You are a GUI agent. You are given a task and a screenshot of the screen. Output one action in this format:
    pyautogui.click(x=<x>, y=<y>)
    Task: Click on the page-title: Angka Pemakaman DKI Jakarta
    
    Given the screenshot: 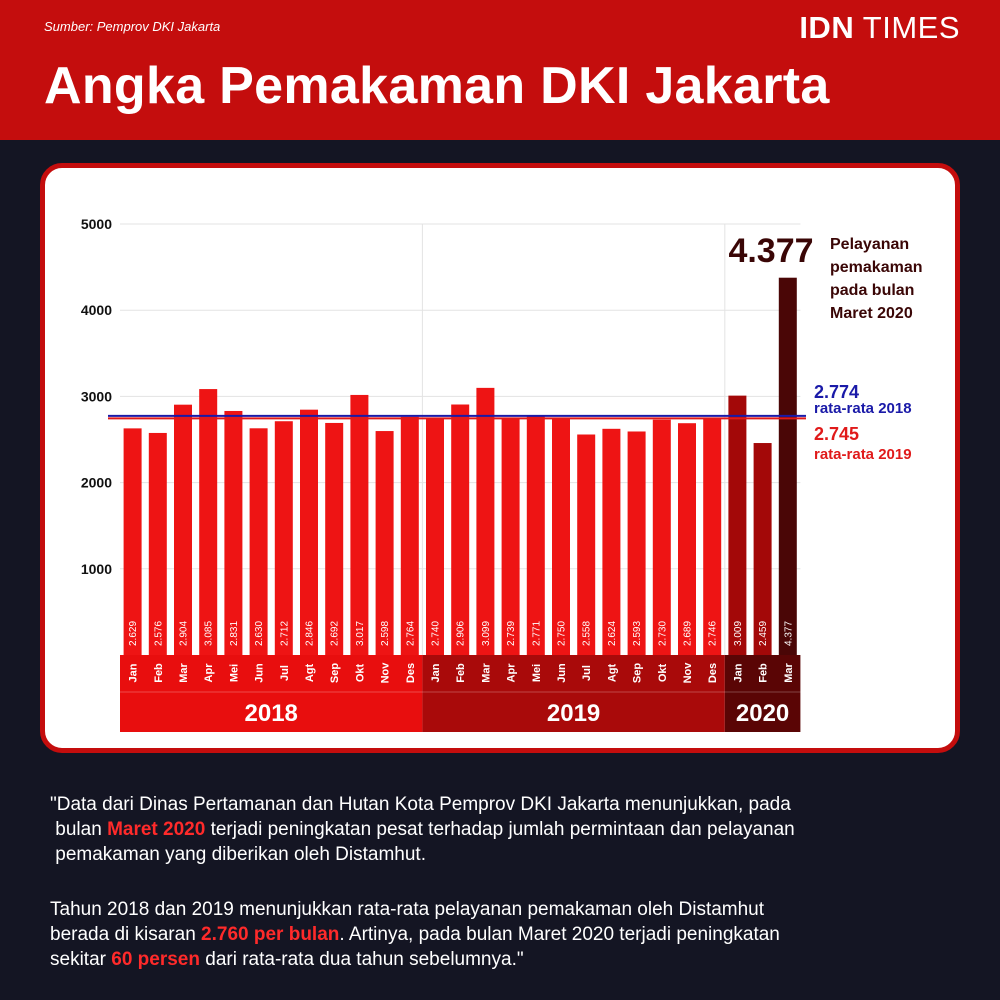 What is the action you would take?
    pyautogui.click(x=437, y=86)
    